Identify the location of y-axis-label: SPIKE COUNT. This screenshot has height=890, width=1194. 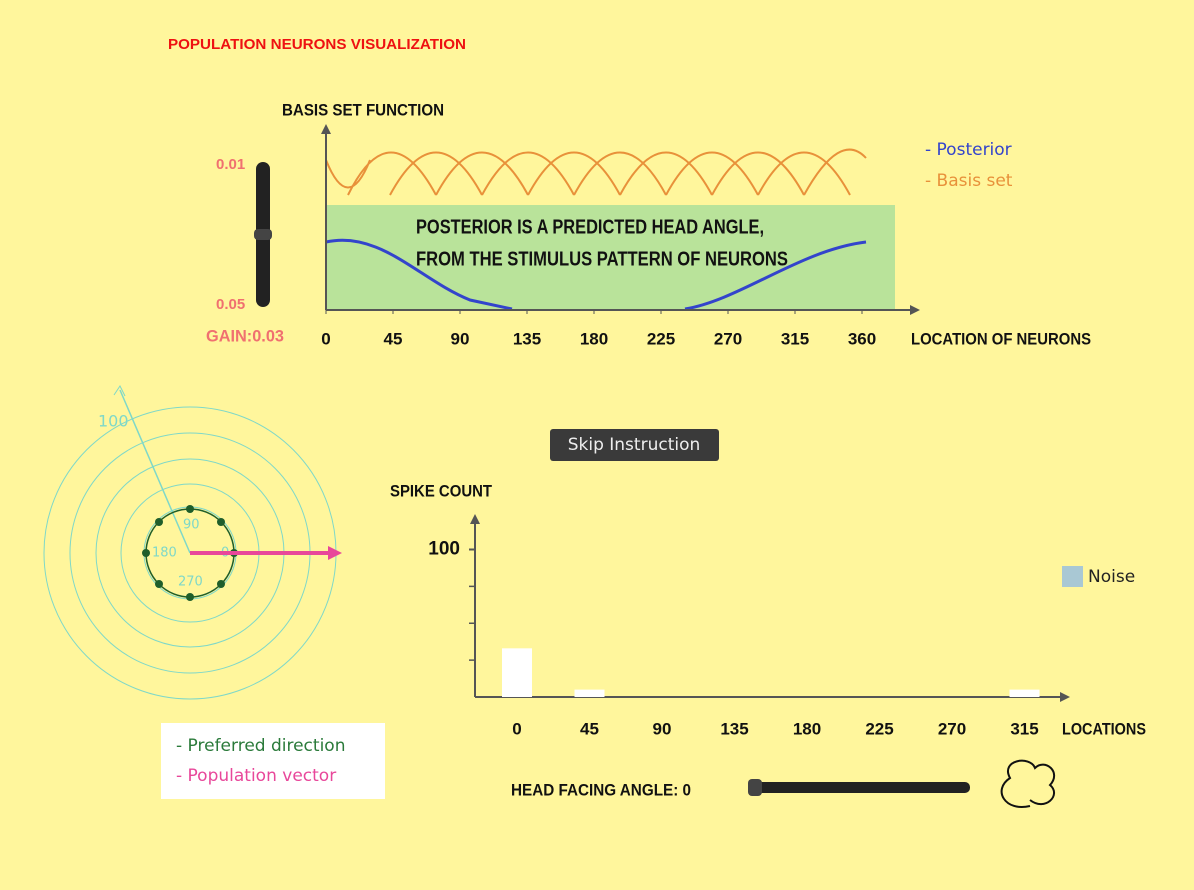
(441, 490).